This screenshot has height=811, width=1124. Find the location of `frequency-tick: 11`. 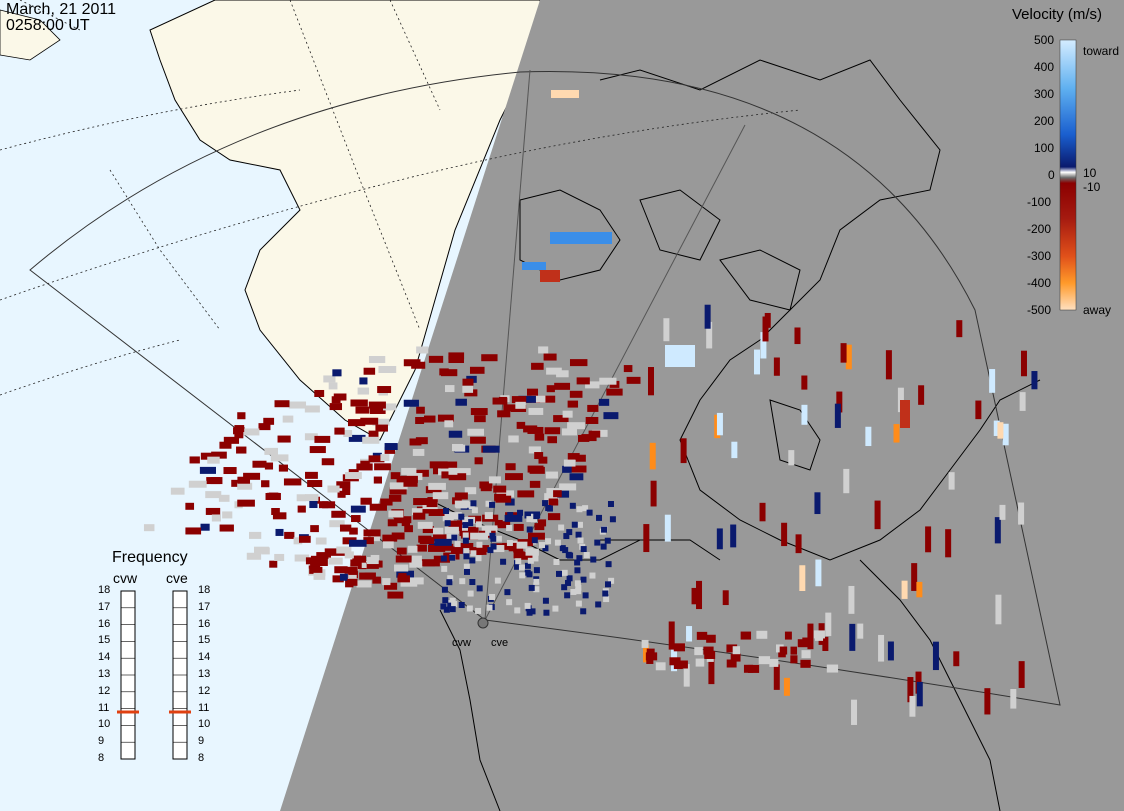

frequency-tick: 11 is located at coordinates (104, 707).